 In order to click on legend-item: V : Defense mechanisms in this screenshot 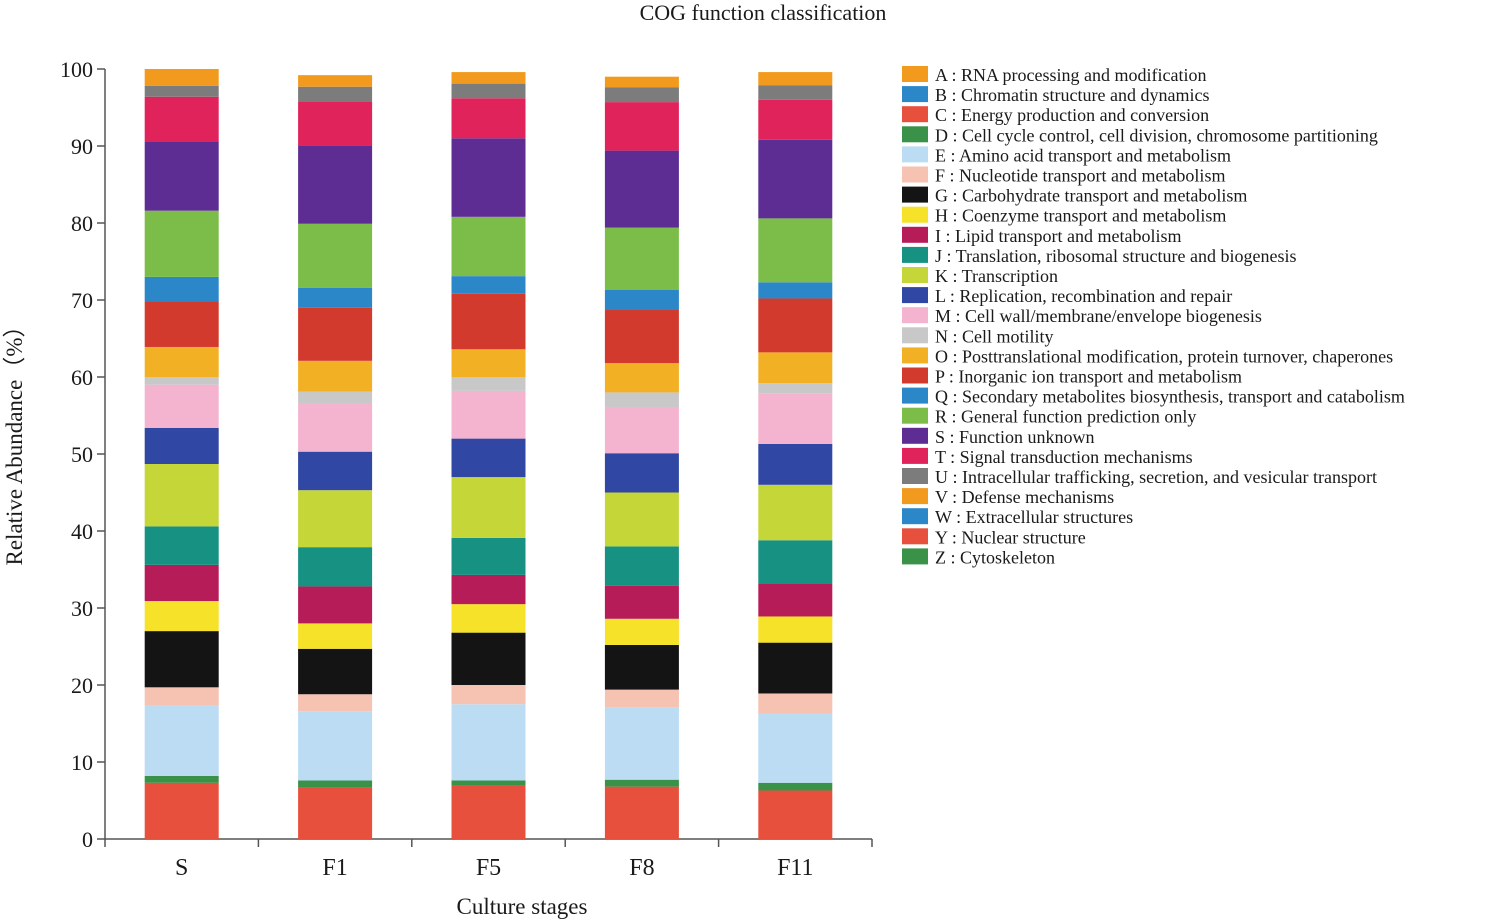, I will do `click(1008, 497)`.